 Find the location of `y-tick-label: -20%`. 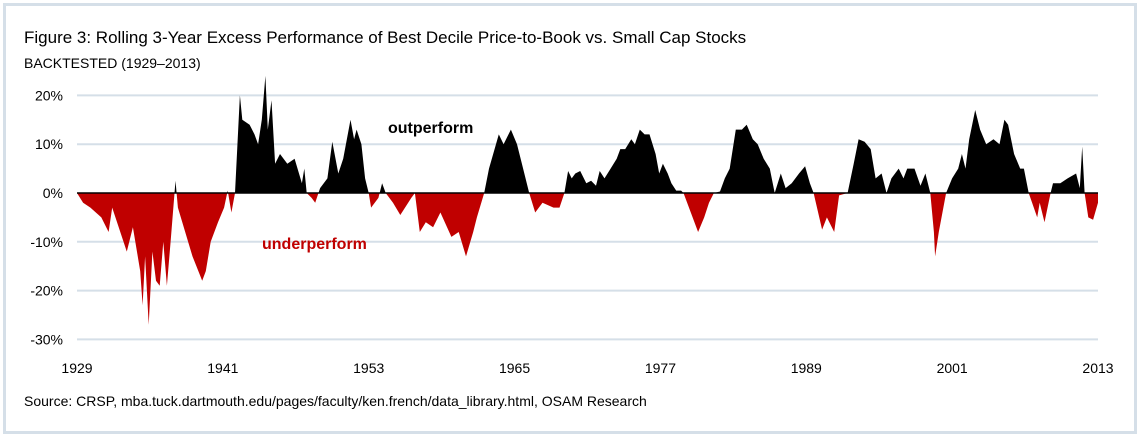

y-tick-label: -20% is located at coordinates (46, 291).